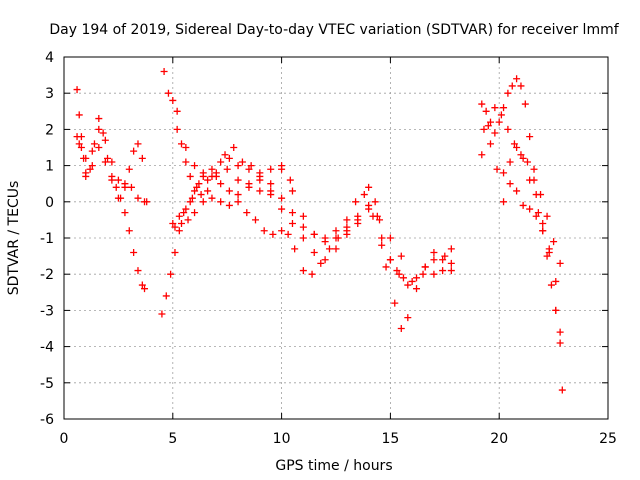  Describe the element at coordinates (47, 275) in the screenshot. I see `y-tick-label: -2` at that location.